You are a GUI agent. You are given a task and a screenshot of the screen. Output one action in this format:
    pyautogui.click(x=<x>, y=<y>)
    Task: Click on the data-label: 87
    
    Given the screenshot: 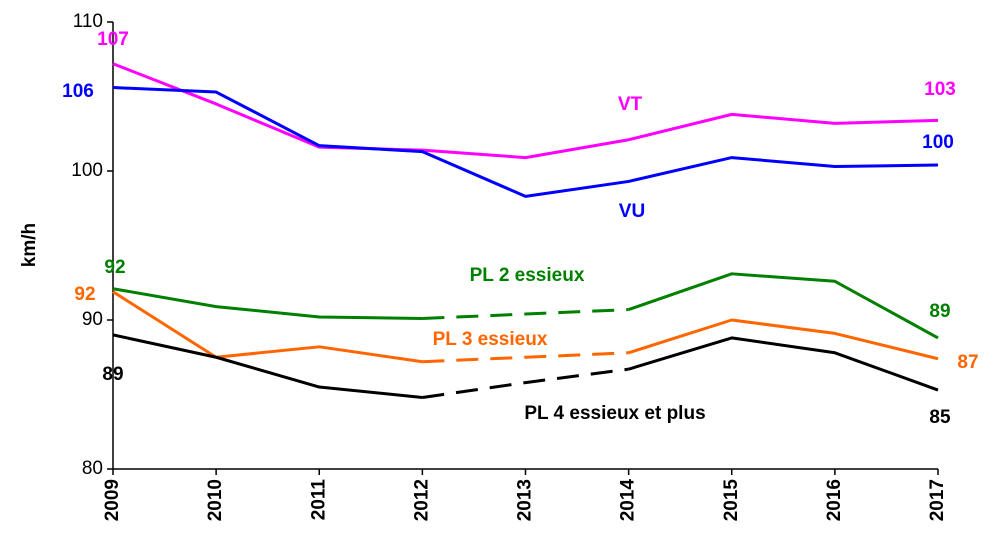 What is the action you would take?
    pyautogui.click(x=967, y=362)
    